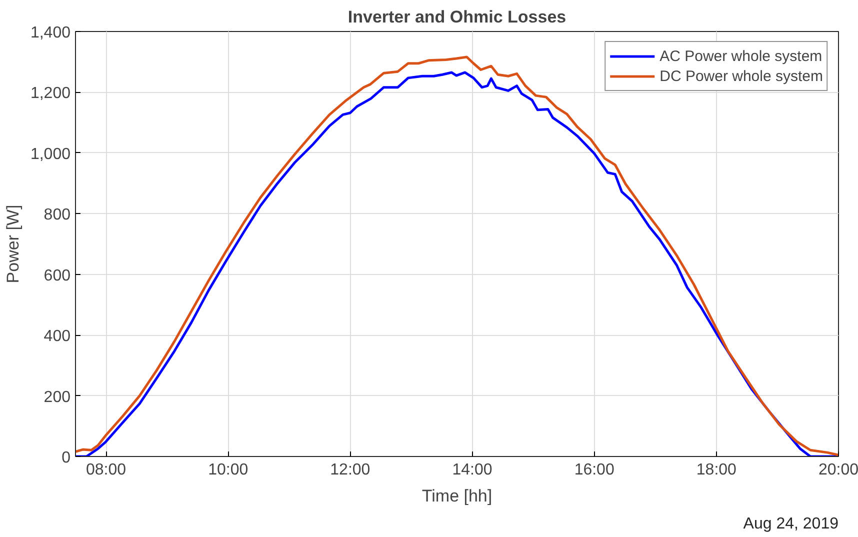 This screenshot has height=537, width=858. What do you see at coordinates (106, 470) in the screenshot?
I see `x-tick-label: 08:00` at bounding box center [106, 470].